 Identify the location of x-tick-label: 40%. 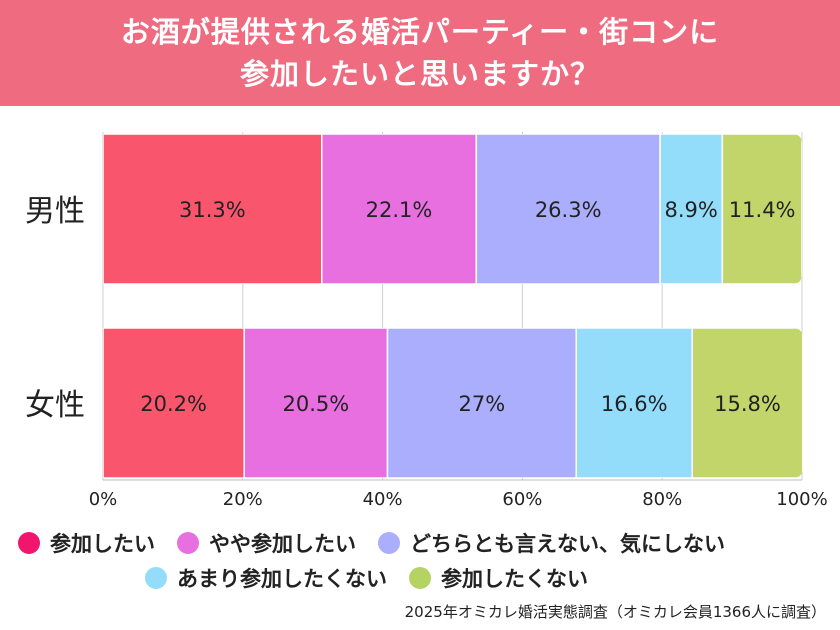
(383, 499).